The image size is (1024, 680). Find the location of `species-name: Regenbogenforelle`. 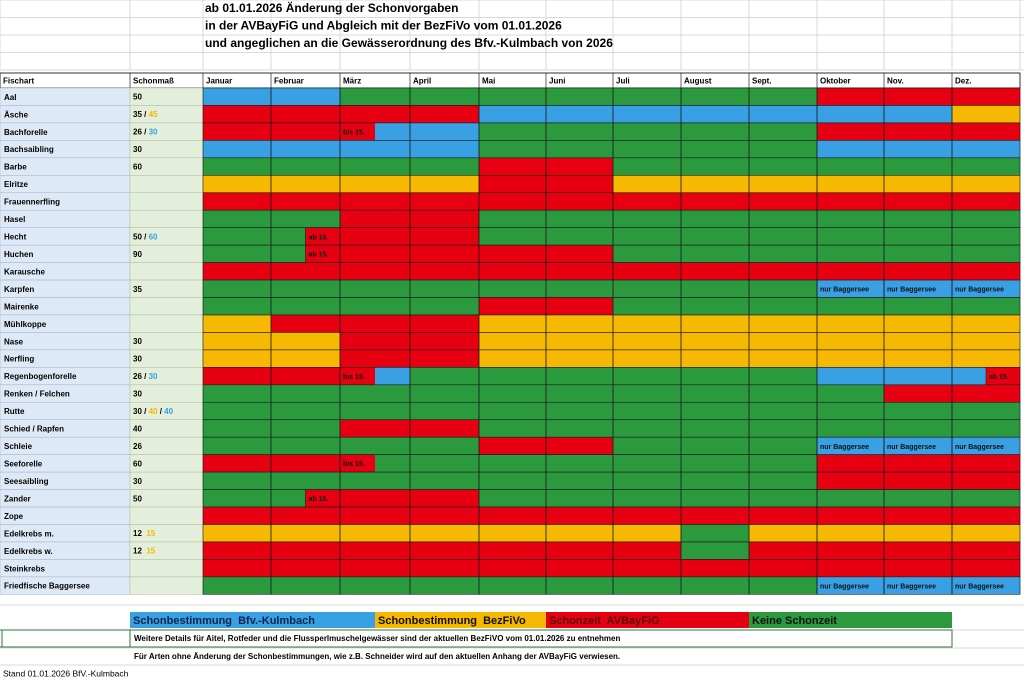

species-name: Regenbogenforelle is located at coordinates (40, 376).